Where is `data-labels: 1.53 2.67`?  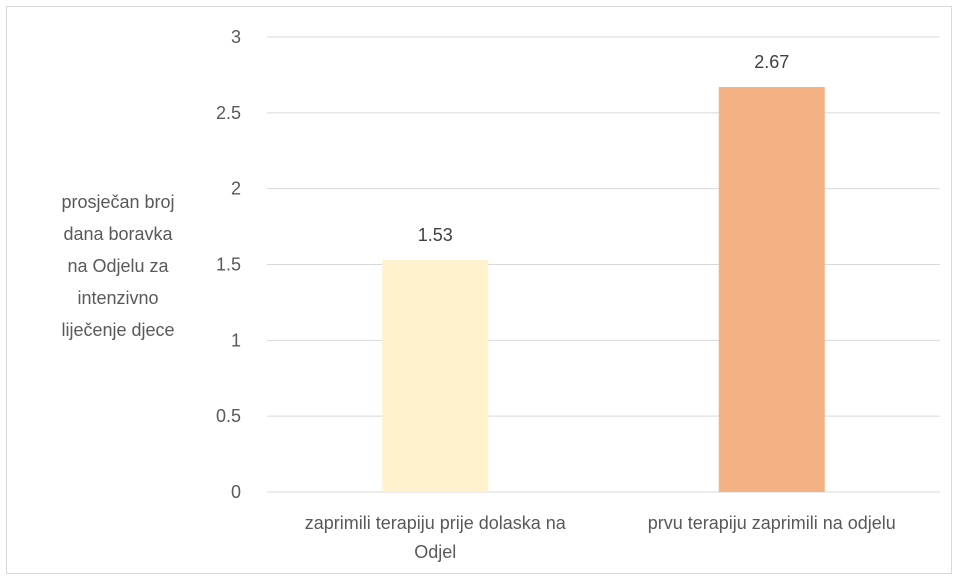 data-labels: 1.53 2.67 is located at coordinates (604, 148).